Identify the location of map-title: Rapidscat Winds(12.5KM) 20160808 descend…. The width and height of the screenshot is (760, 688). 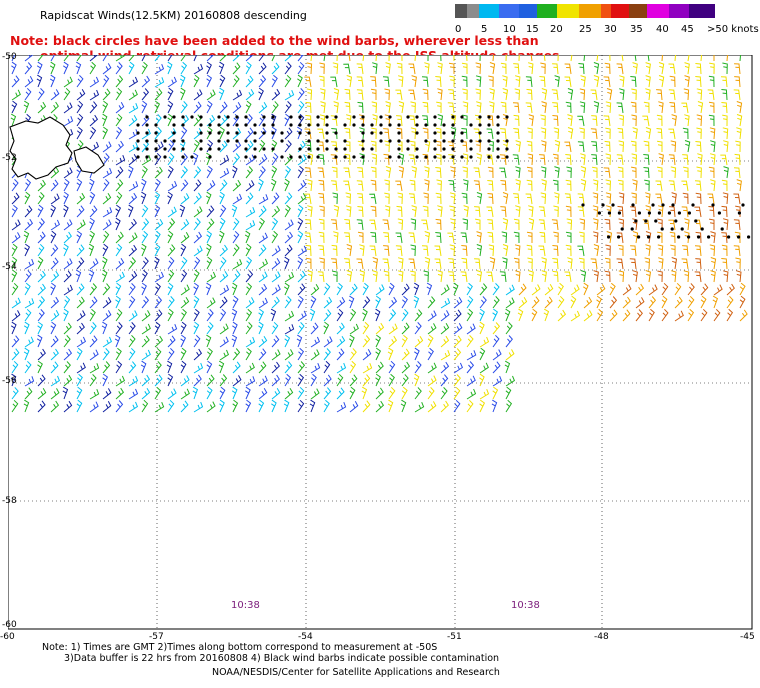
(173, 15).